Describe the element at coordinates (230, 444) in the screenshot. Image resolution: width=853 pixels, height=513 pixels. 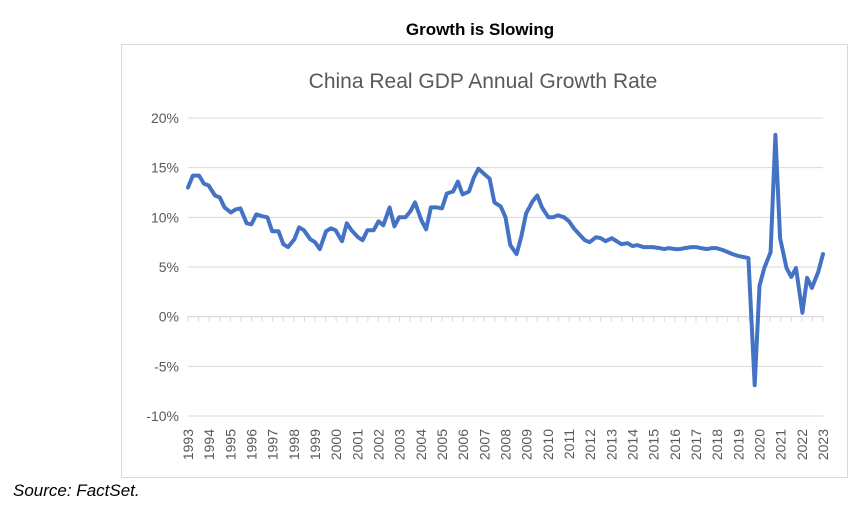
I see `x-tick-label: 1995` at that location.